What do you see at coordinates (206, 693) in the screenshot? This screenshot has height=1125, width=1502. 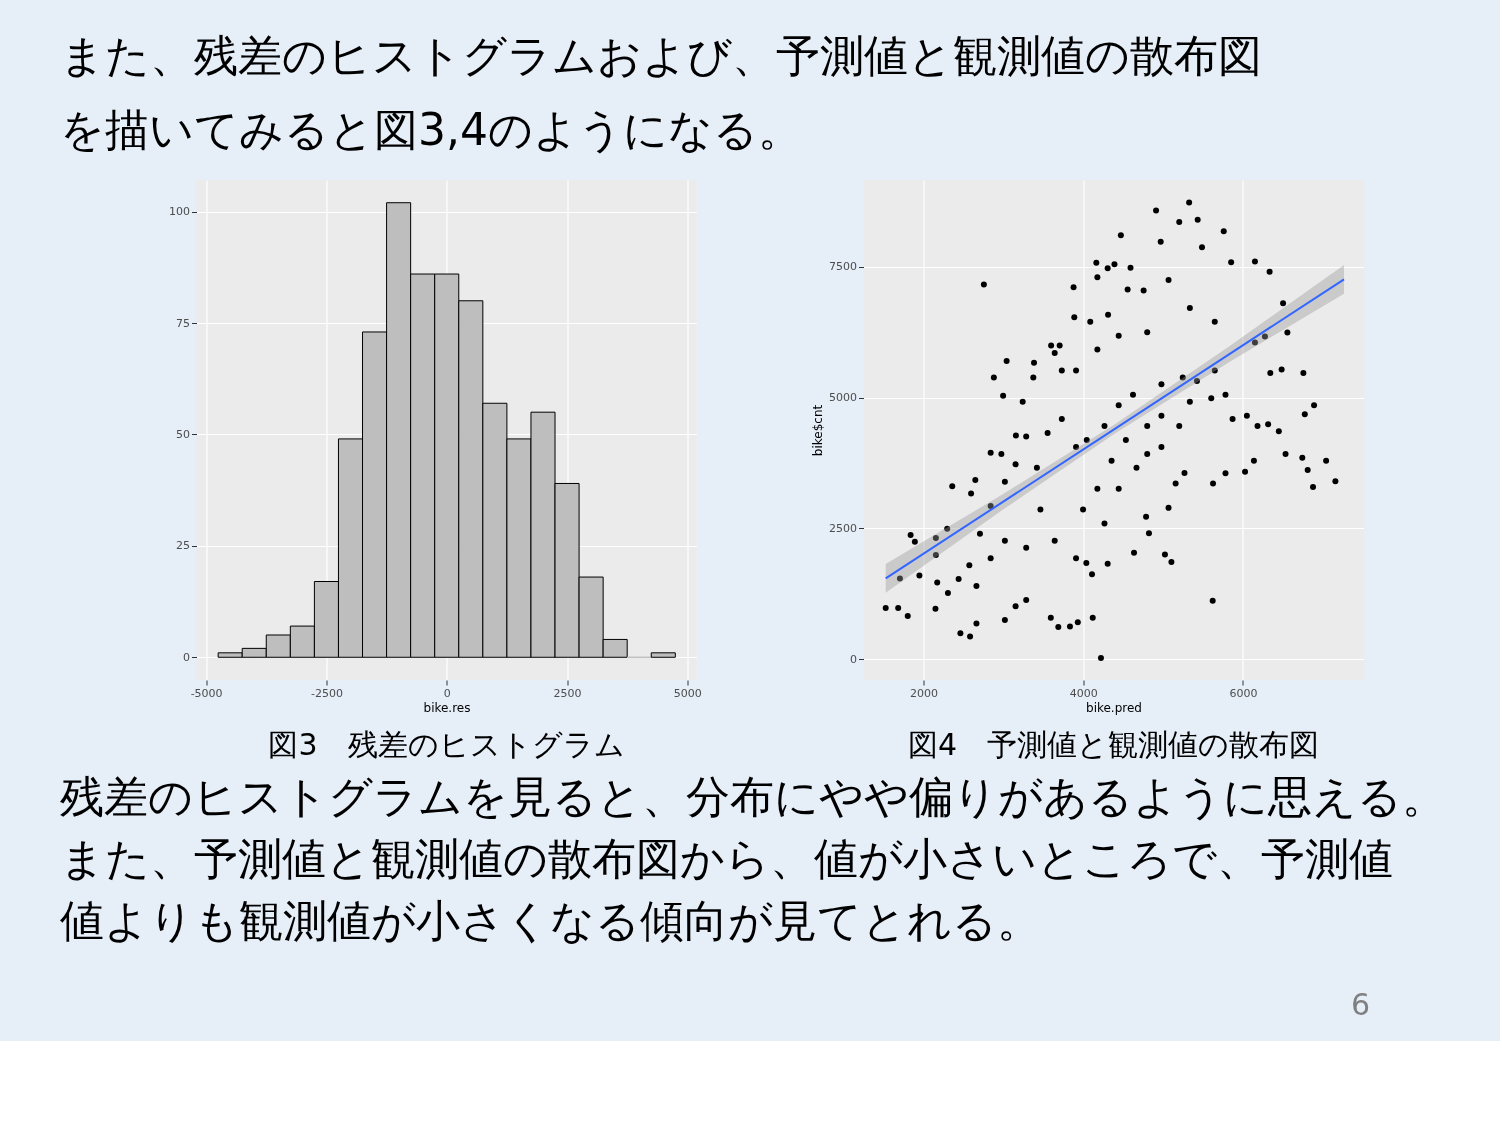 I see `x-tick-label: -5000` at bounding box center [206, 693].